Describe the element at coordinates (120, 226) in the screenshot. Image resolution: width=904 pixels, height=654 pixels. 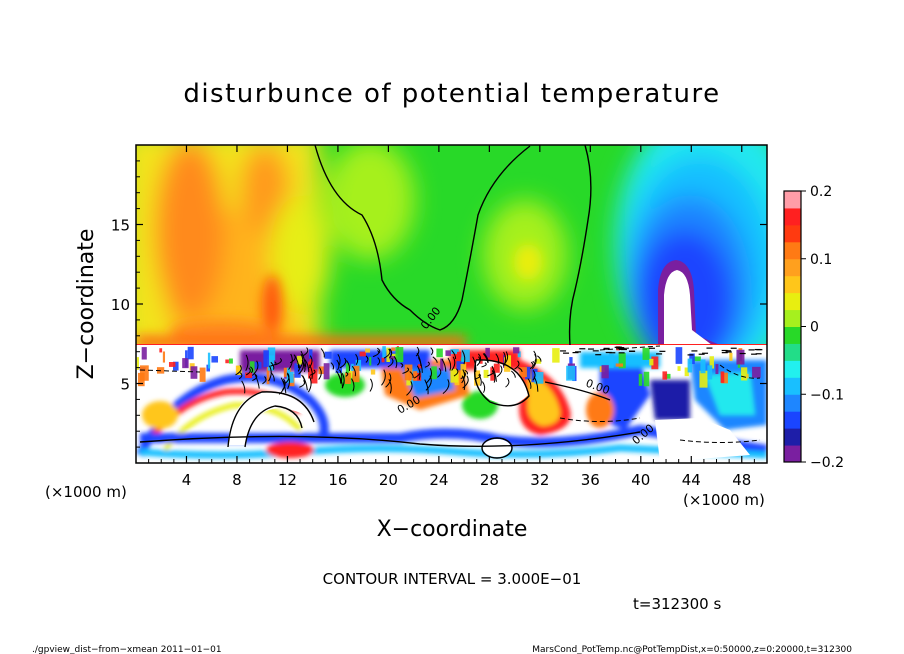
I see `y-tick-label: 15` at that location.